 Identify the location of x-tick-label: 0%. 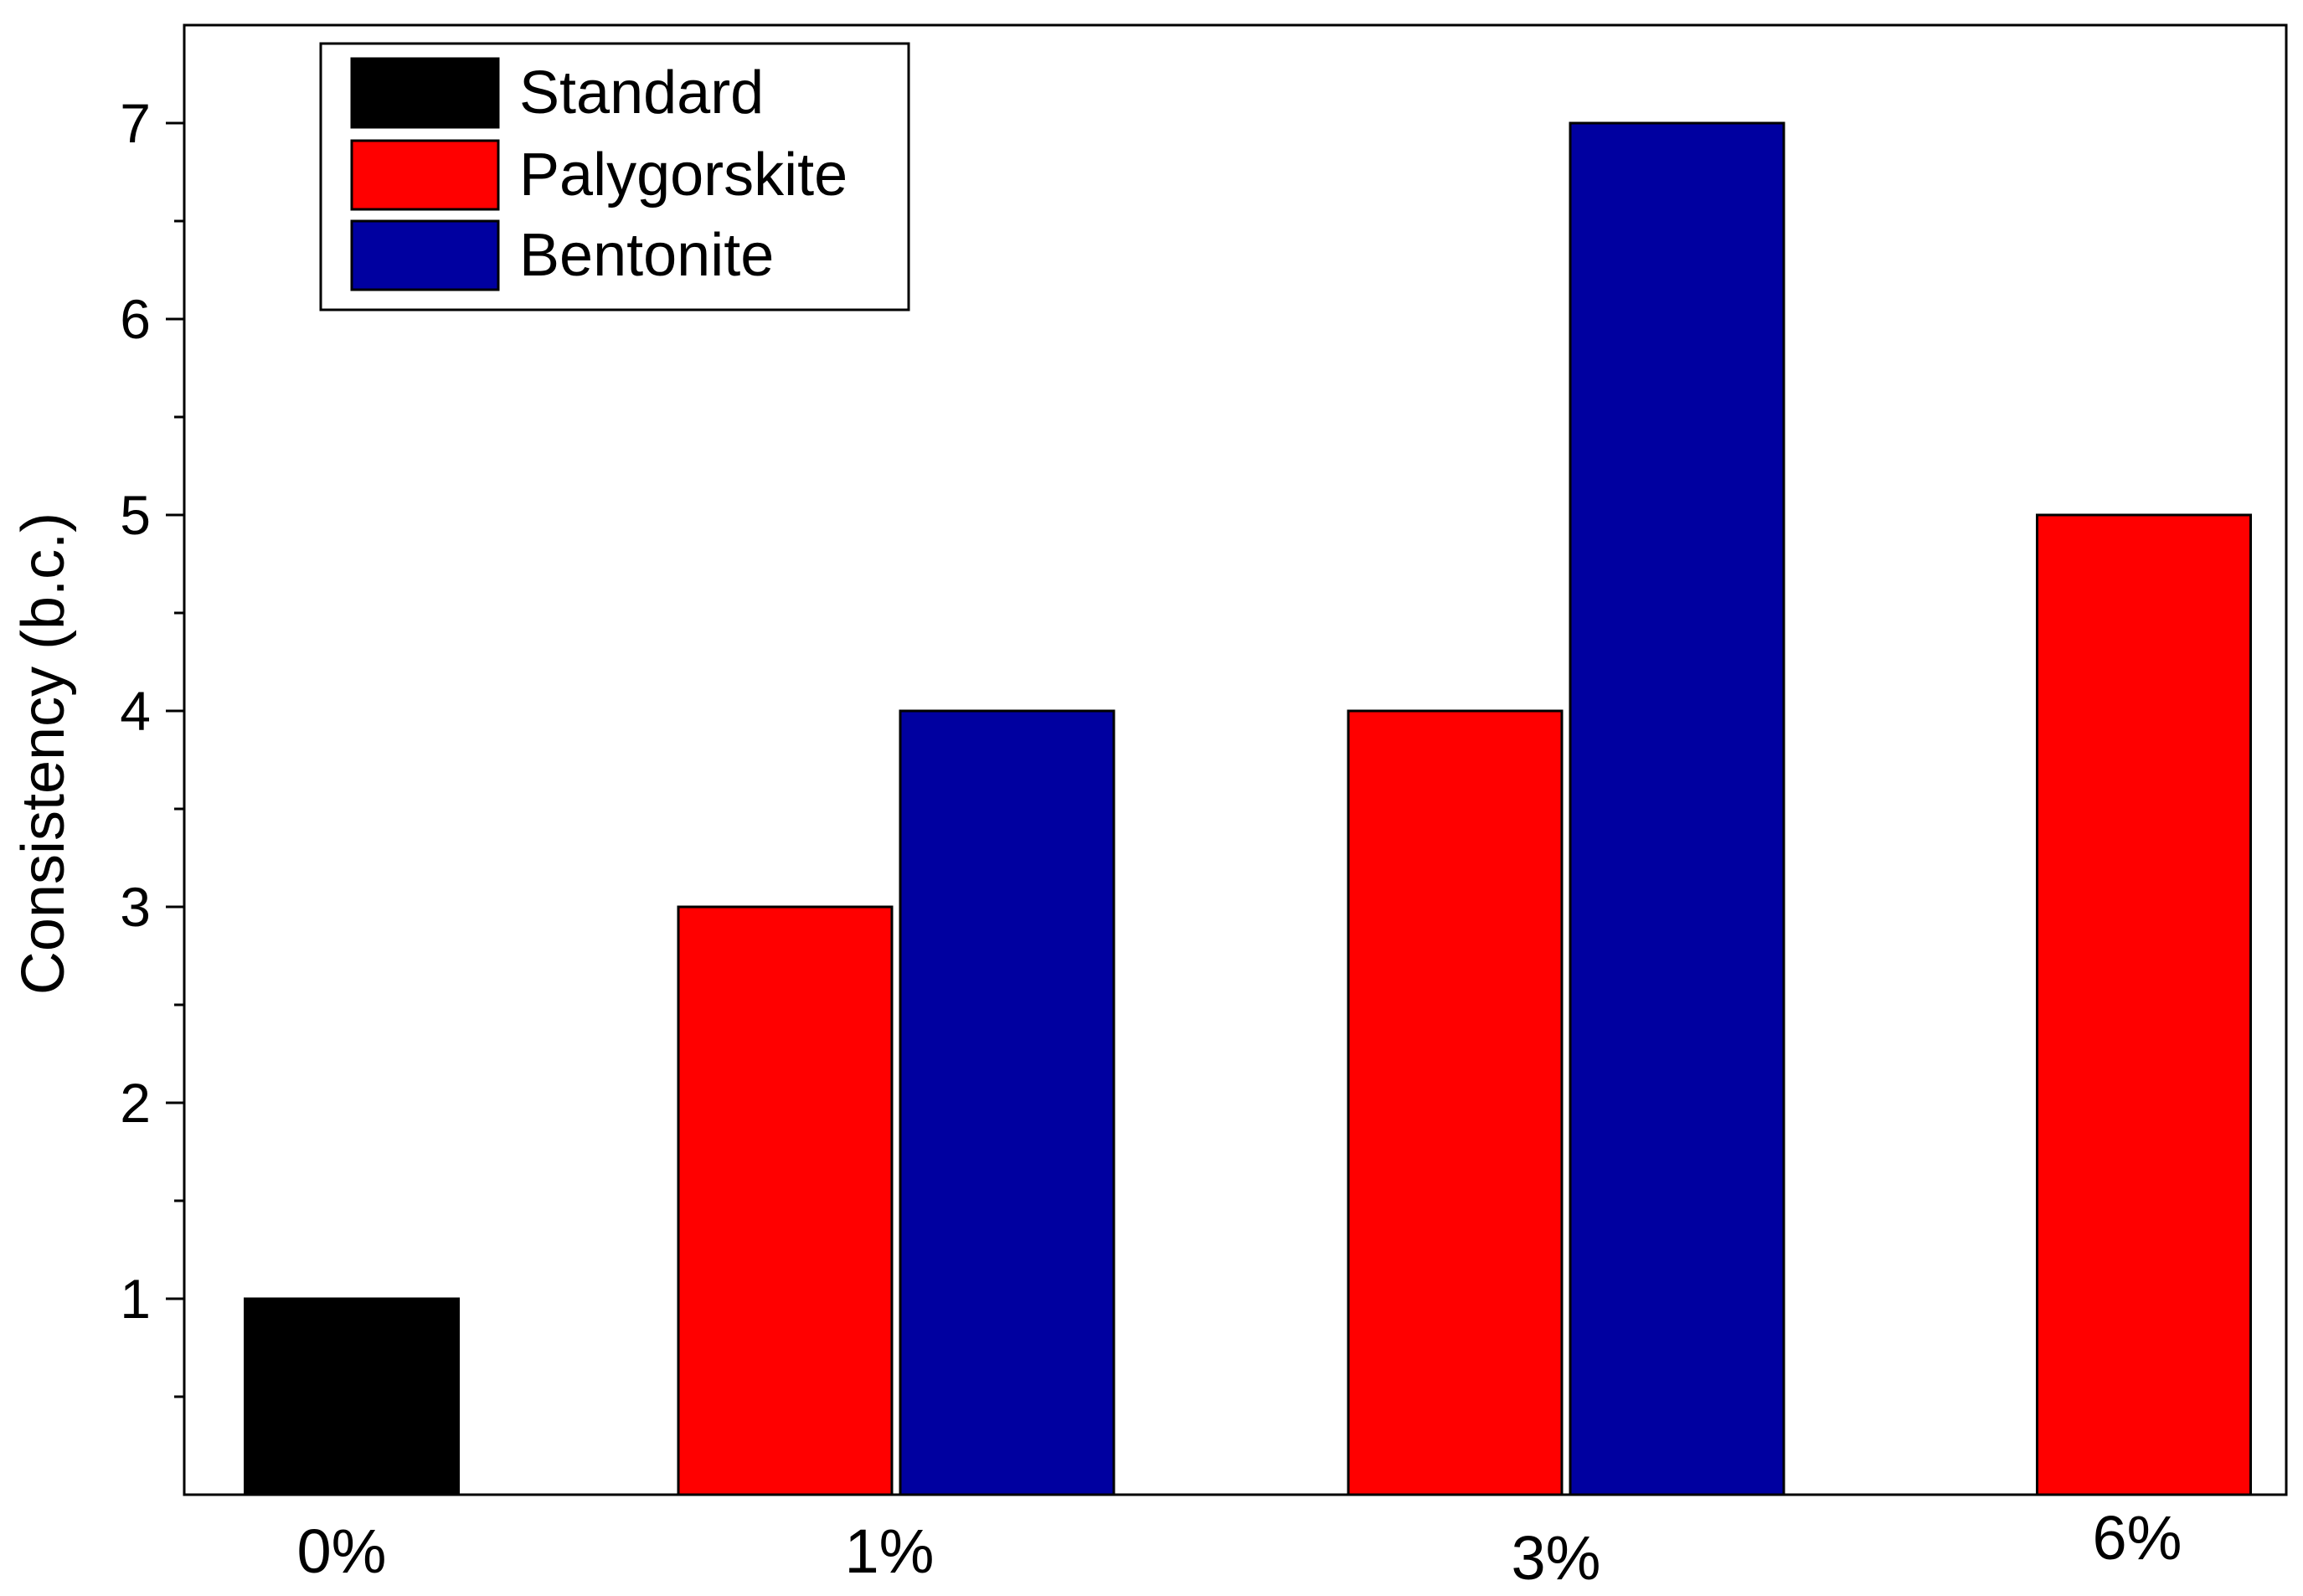
(342, 1551).